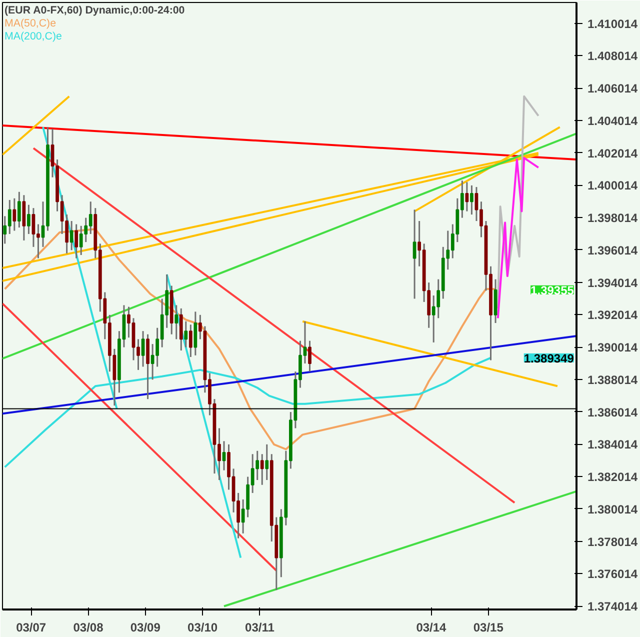 This screenshot has width=640, height=637. I want to click on y-tick-label: 1.374014, so click(613, 607).